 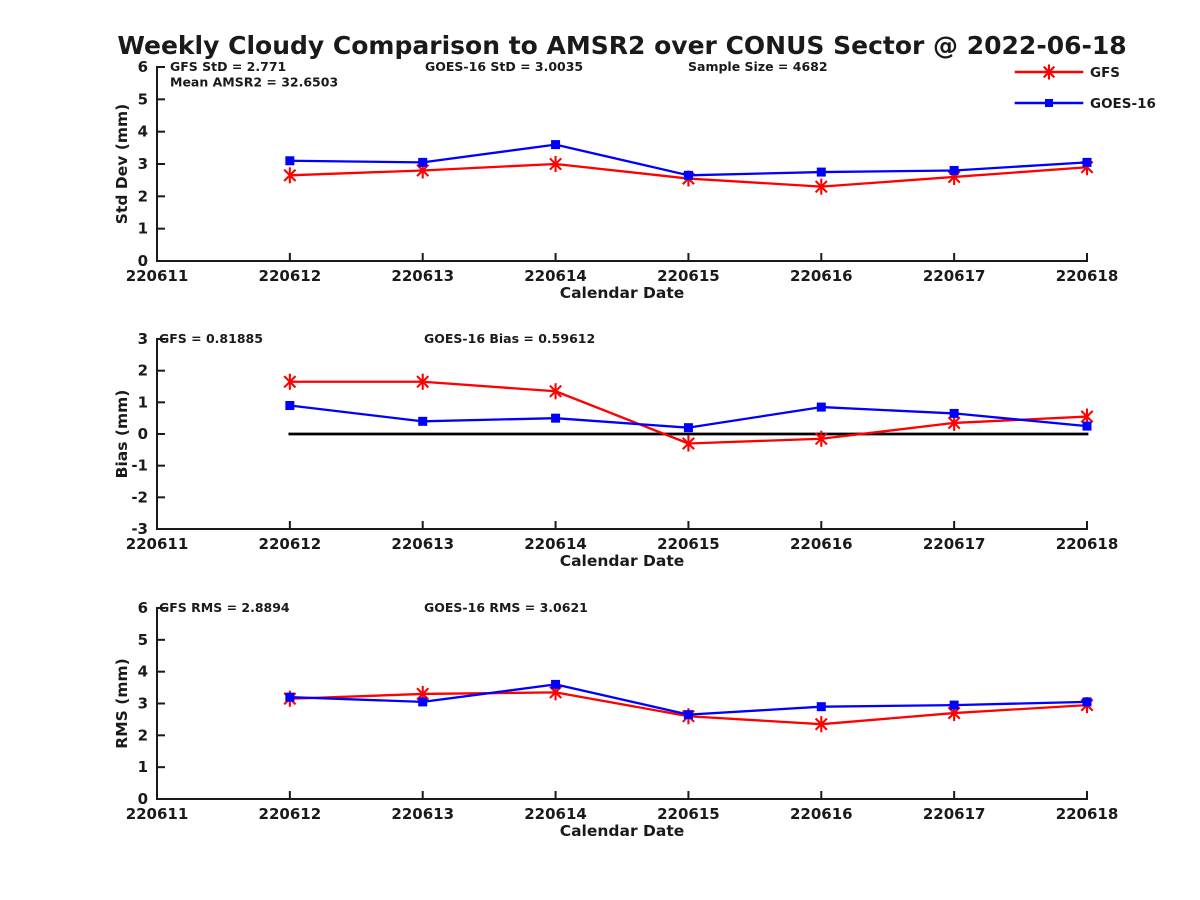 What do you see at coordinates (139, 497) in the screenshot?
I see `y-tick-label: -2` at bounding box center [139, 497].